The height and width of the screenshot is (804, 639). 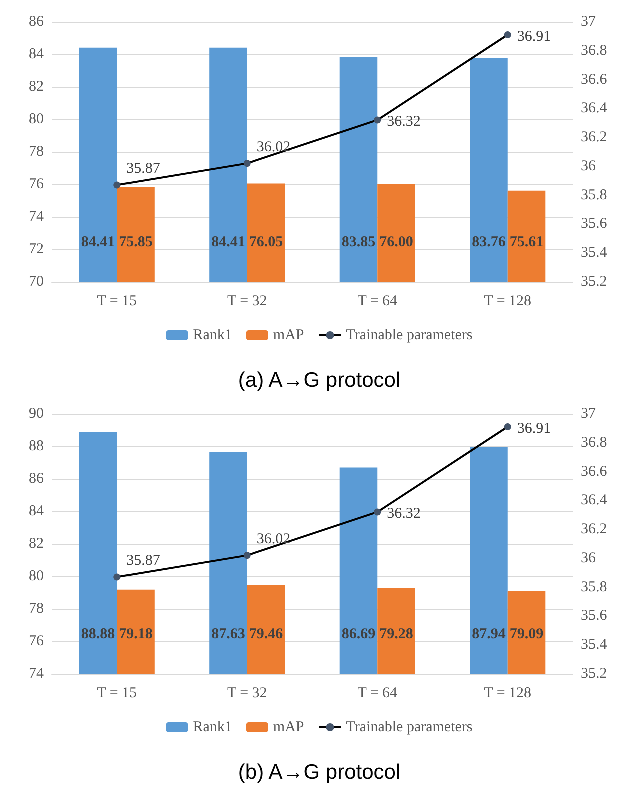 I want to click on data-label: 87.94, so click(x=489, y=634).